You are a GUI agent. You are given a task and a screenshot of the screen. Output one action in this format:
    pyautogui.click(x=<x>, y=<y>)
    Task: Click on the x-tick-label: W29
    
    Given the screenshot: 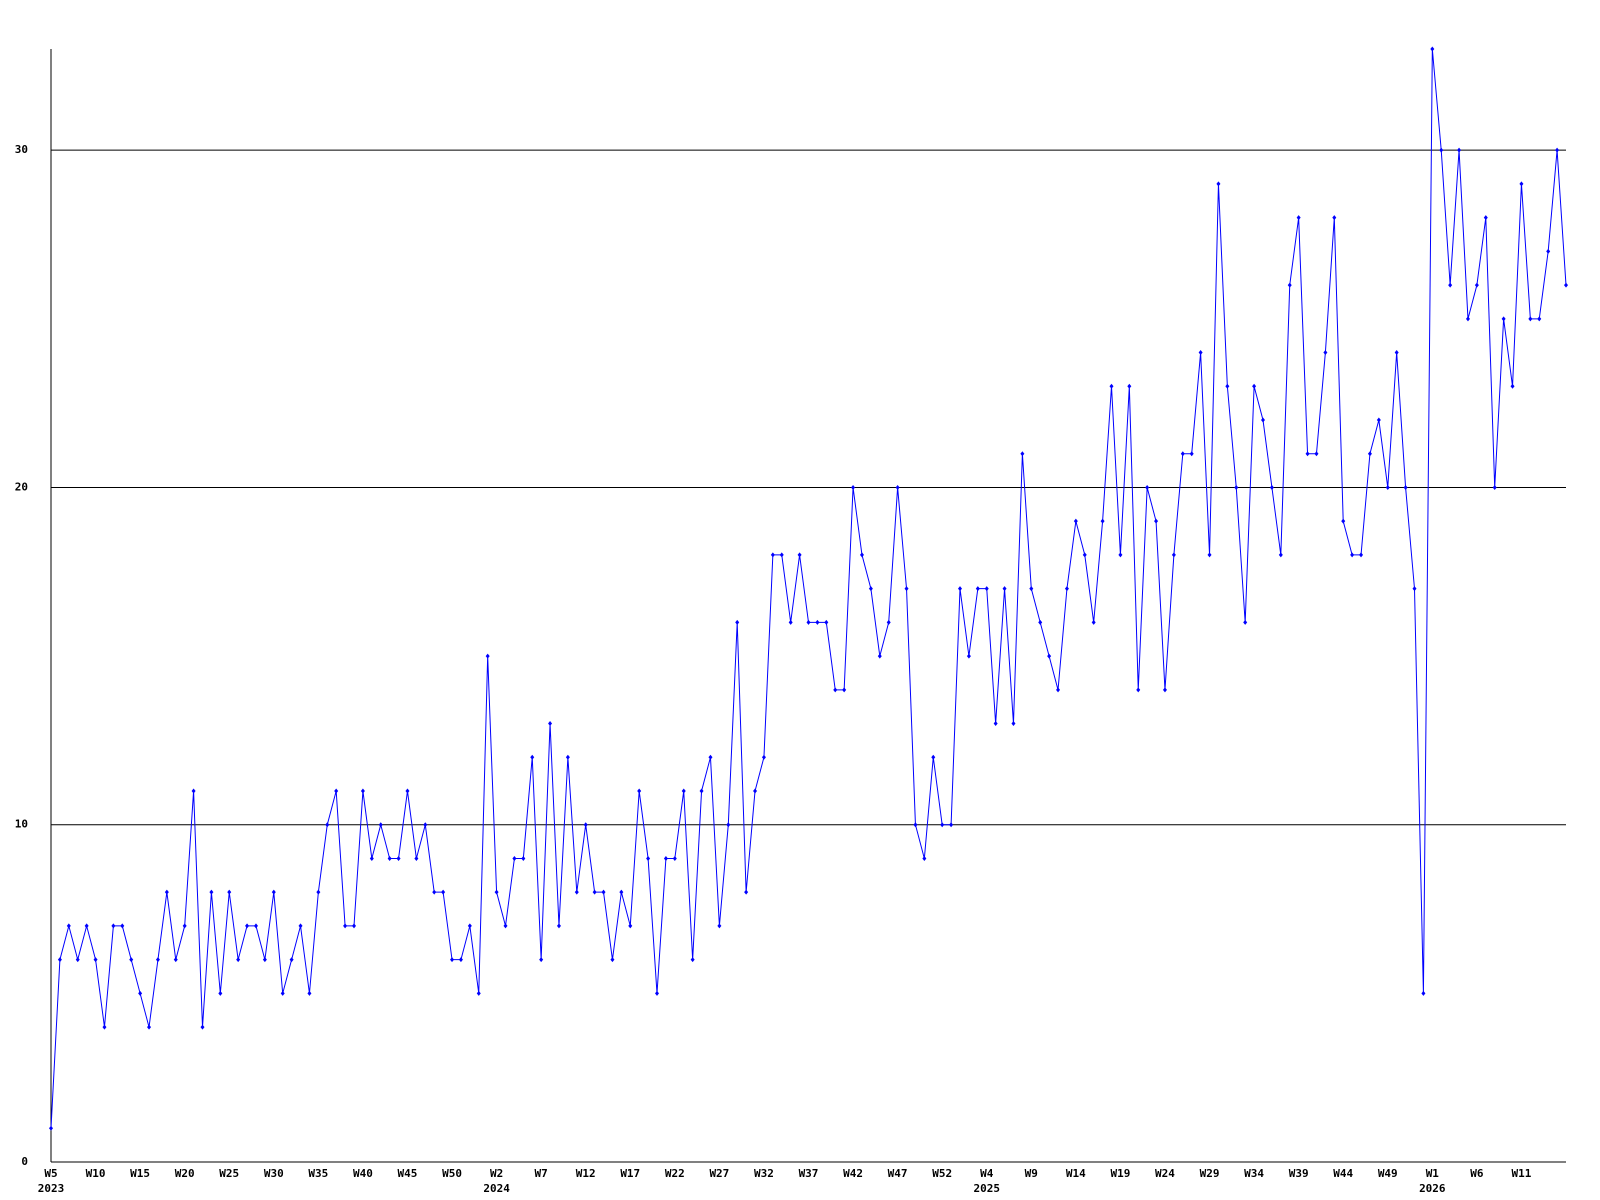 What is the action you would take?
    pyautogui.click(x=1210, y=1173)
    